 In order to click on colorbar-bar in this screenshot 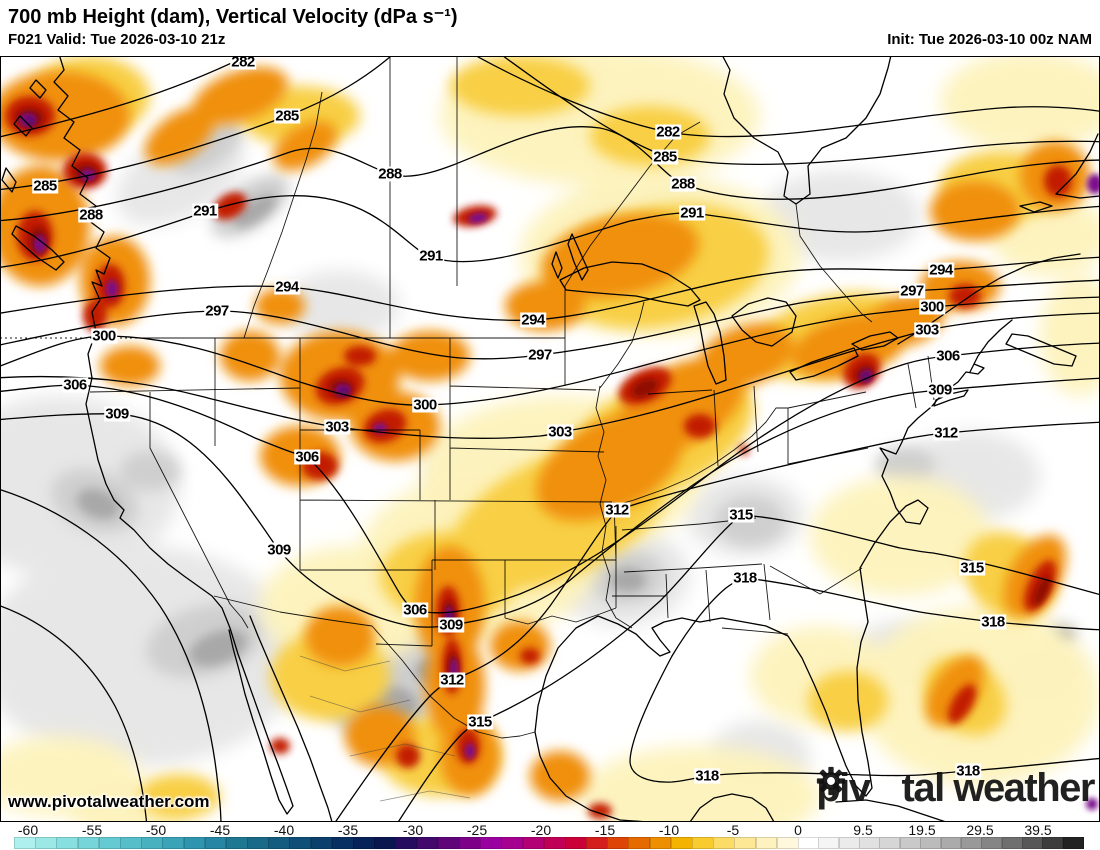, I will do `click(550, 843)`.